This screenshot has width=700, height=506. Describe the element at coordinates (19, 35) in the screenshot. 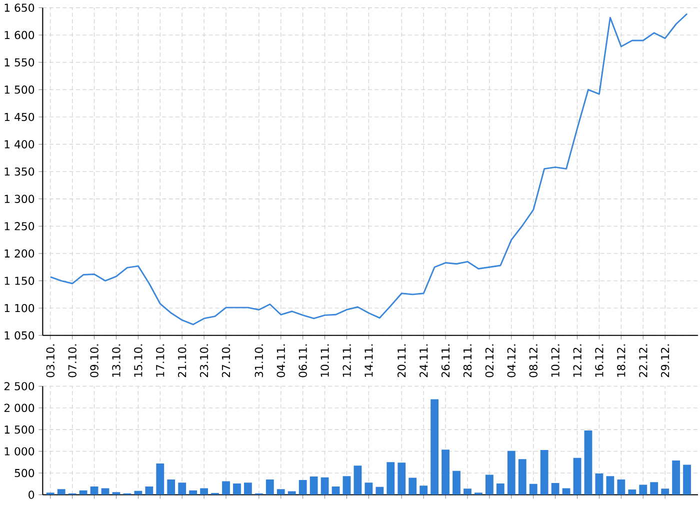

I see `y-tick-label: 1 600` at that location.